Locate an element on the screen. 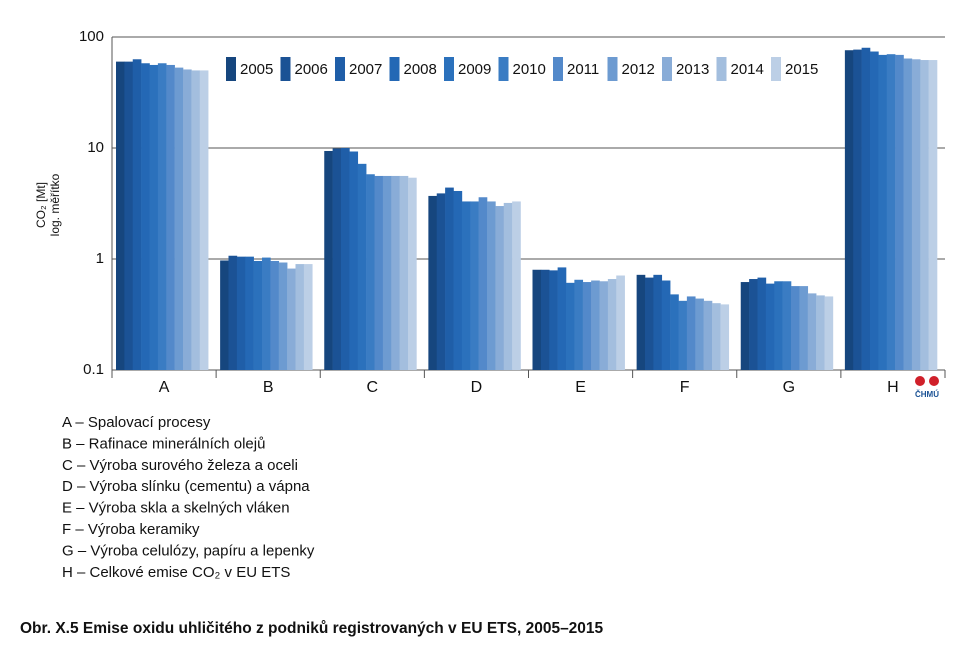 This screenshot has width=975, height=658. category-description: G – Výroba celulózy, papíru a lepenky is located at coordinates (188, 550).